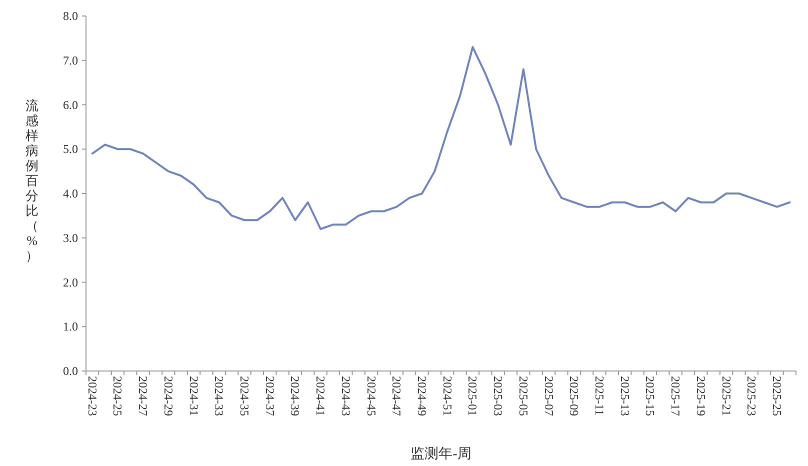 The height and width of the screenshot is (466, 808). Describe the element at coordinates (421, 396) in the screenshot. I see `x-tick-label: 2024-49` at that location.